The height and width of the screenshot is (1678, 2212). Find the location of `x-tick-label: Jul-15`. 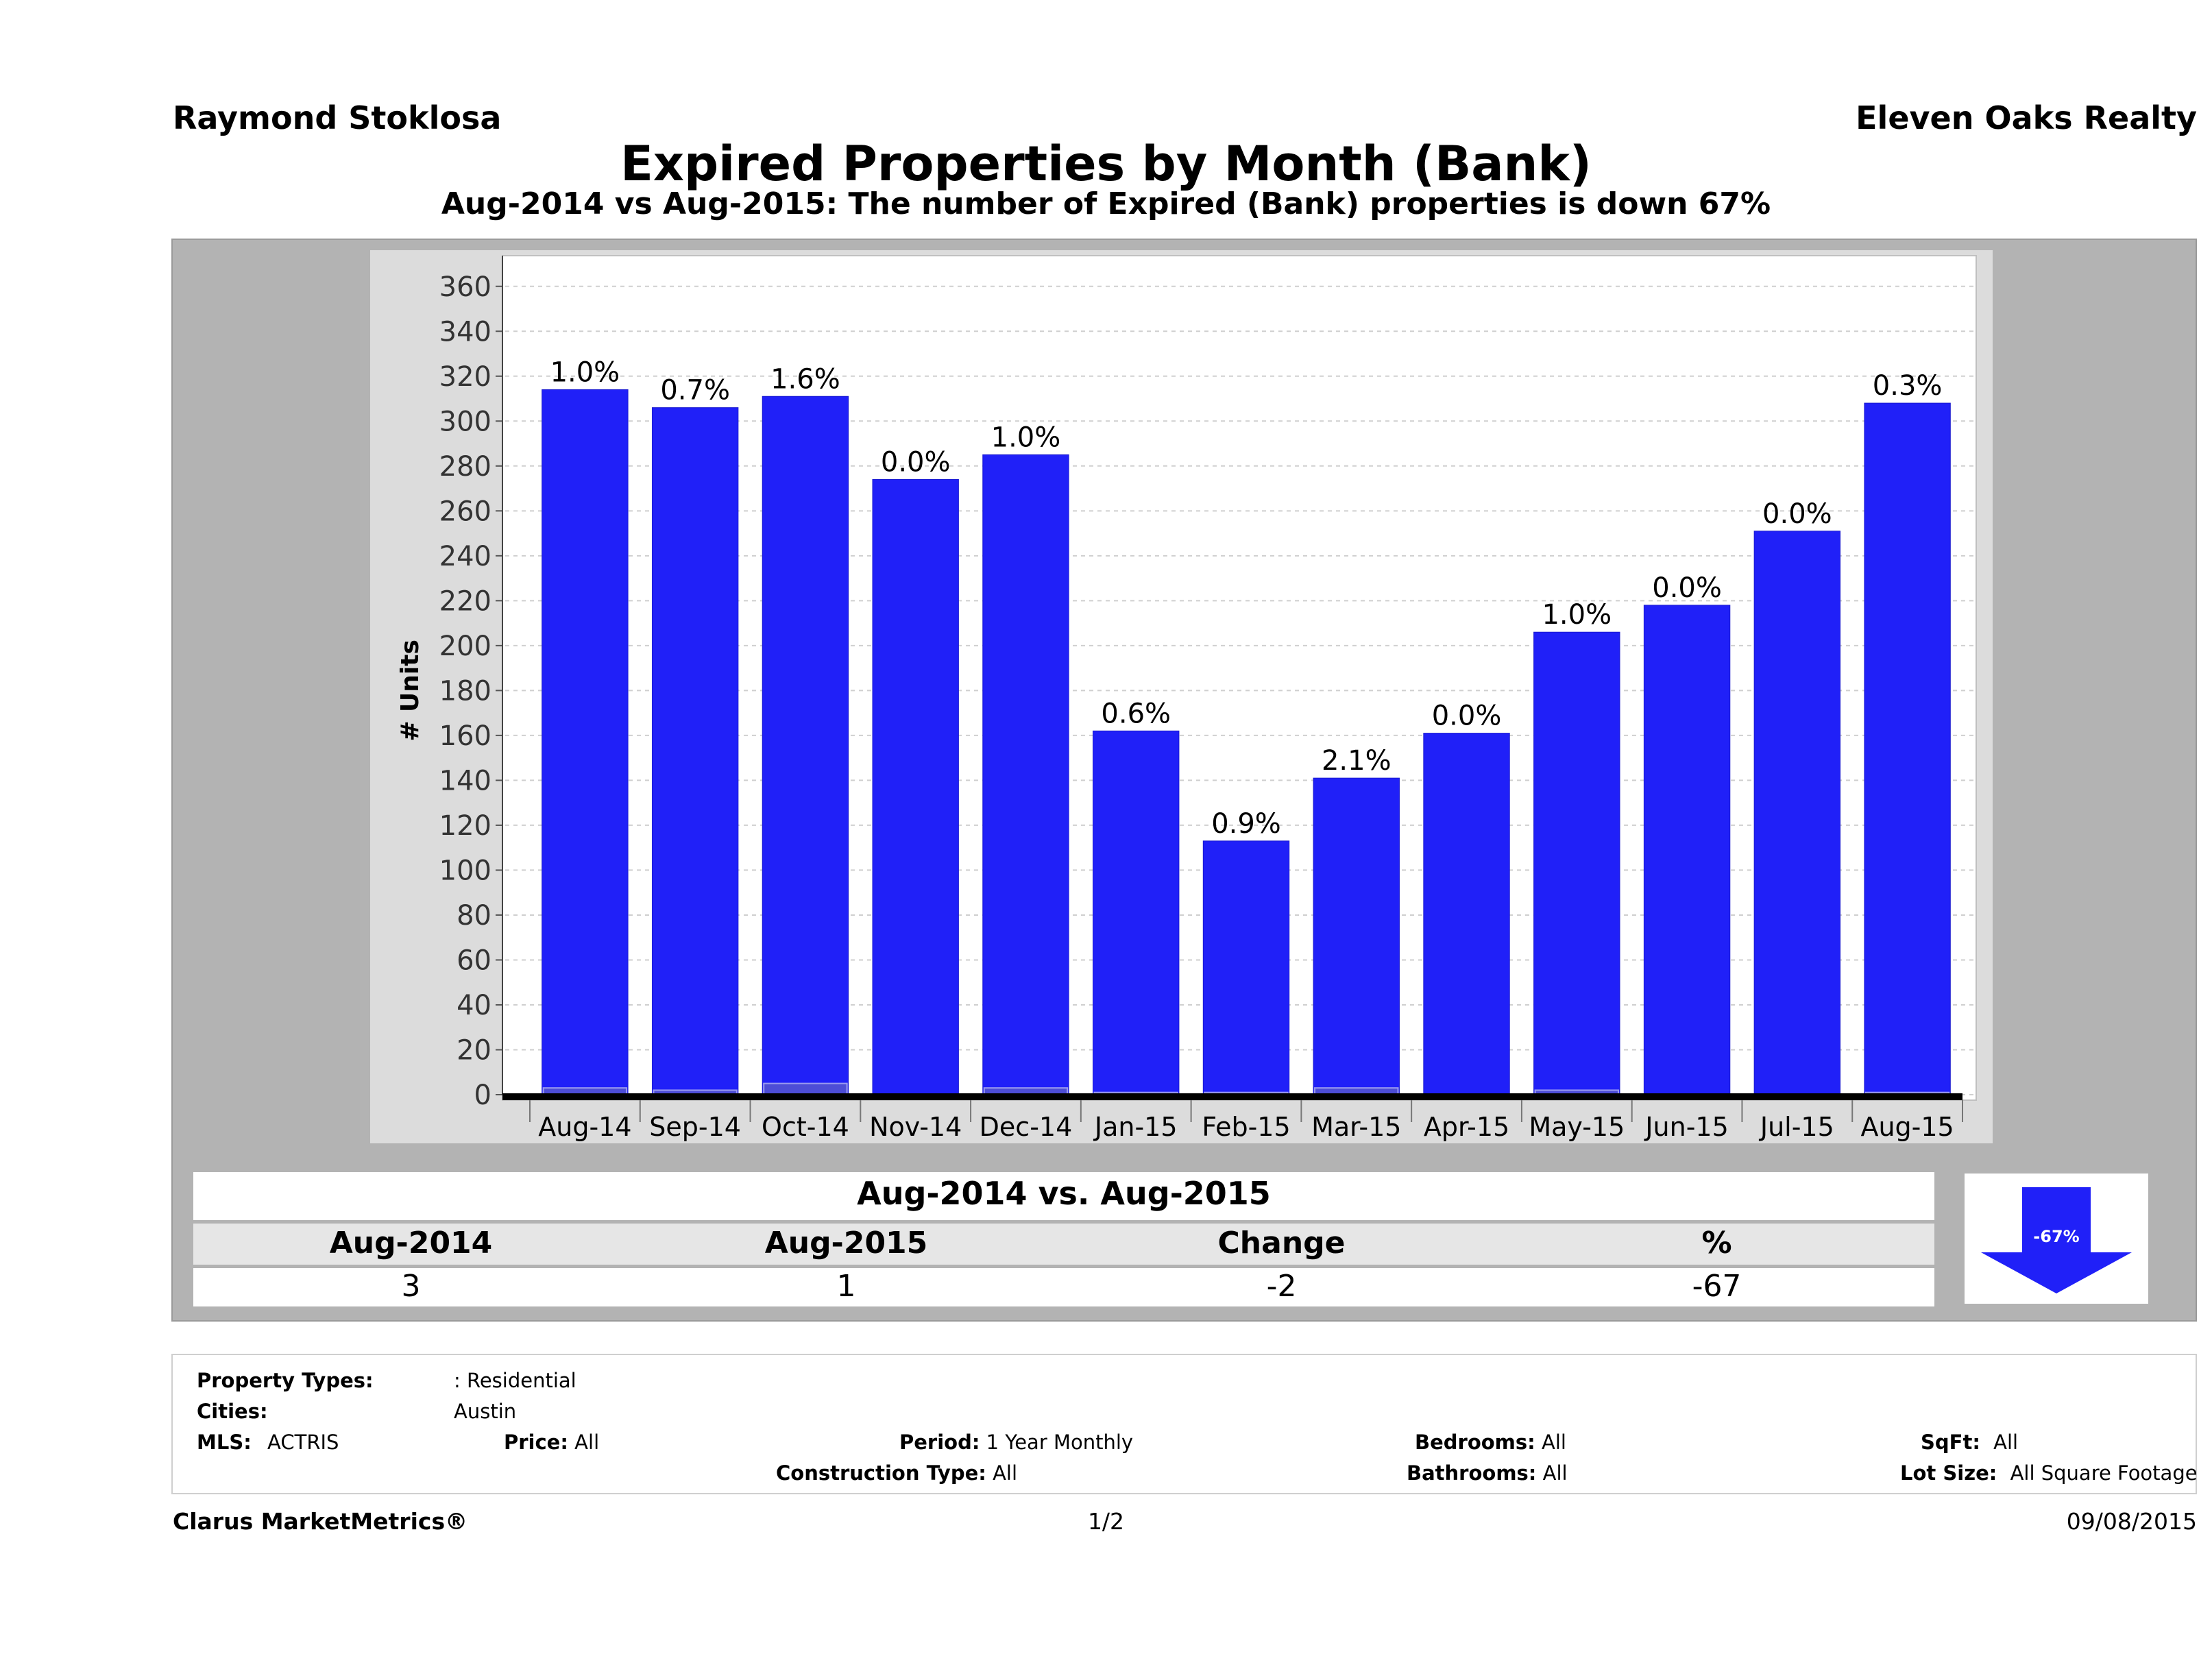

x-tick-label: Jul-15 is located at coordinates (1797, 1127).